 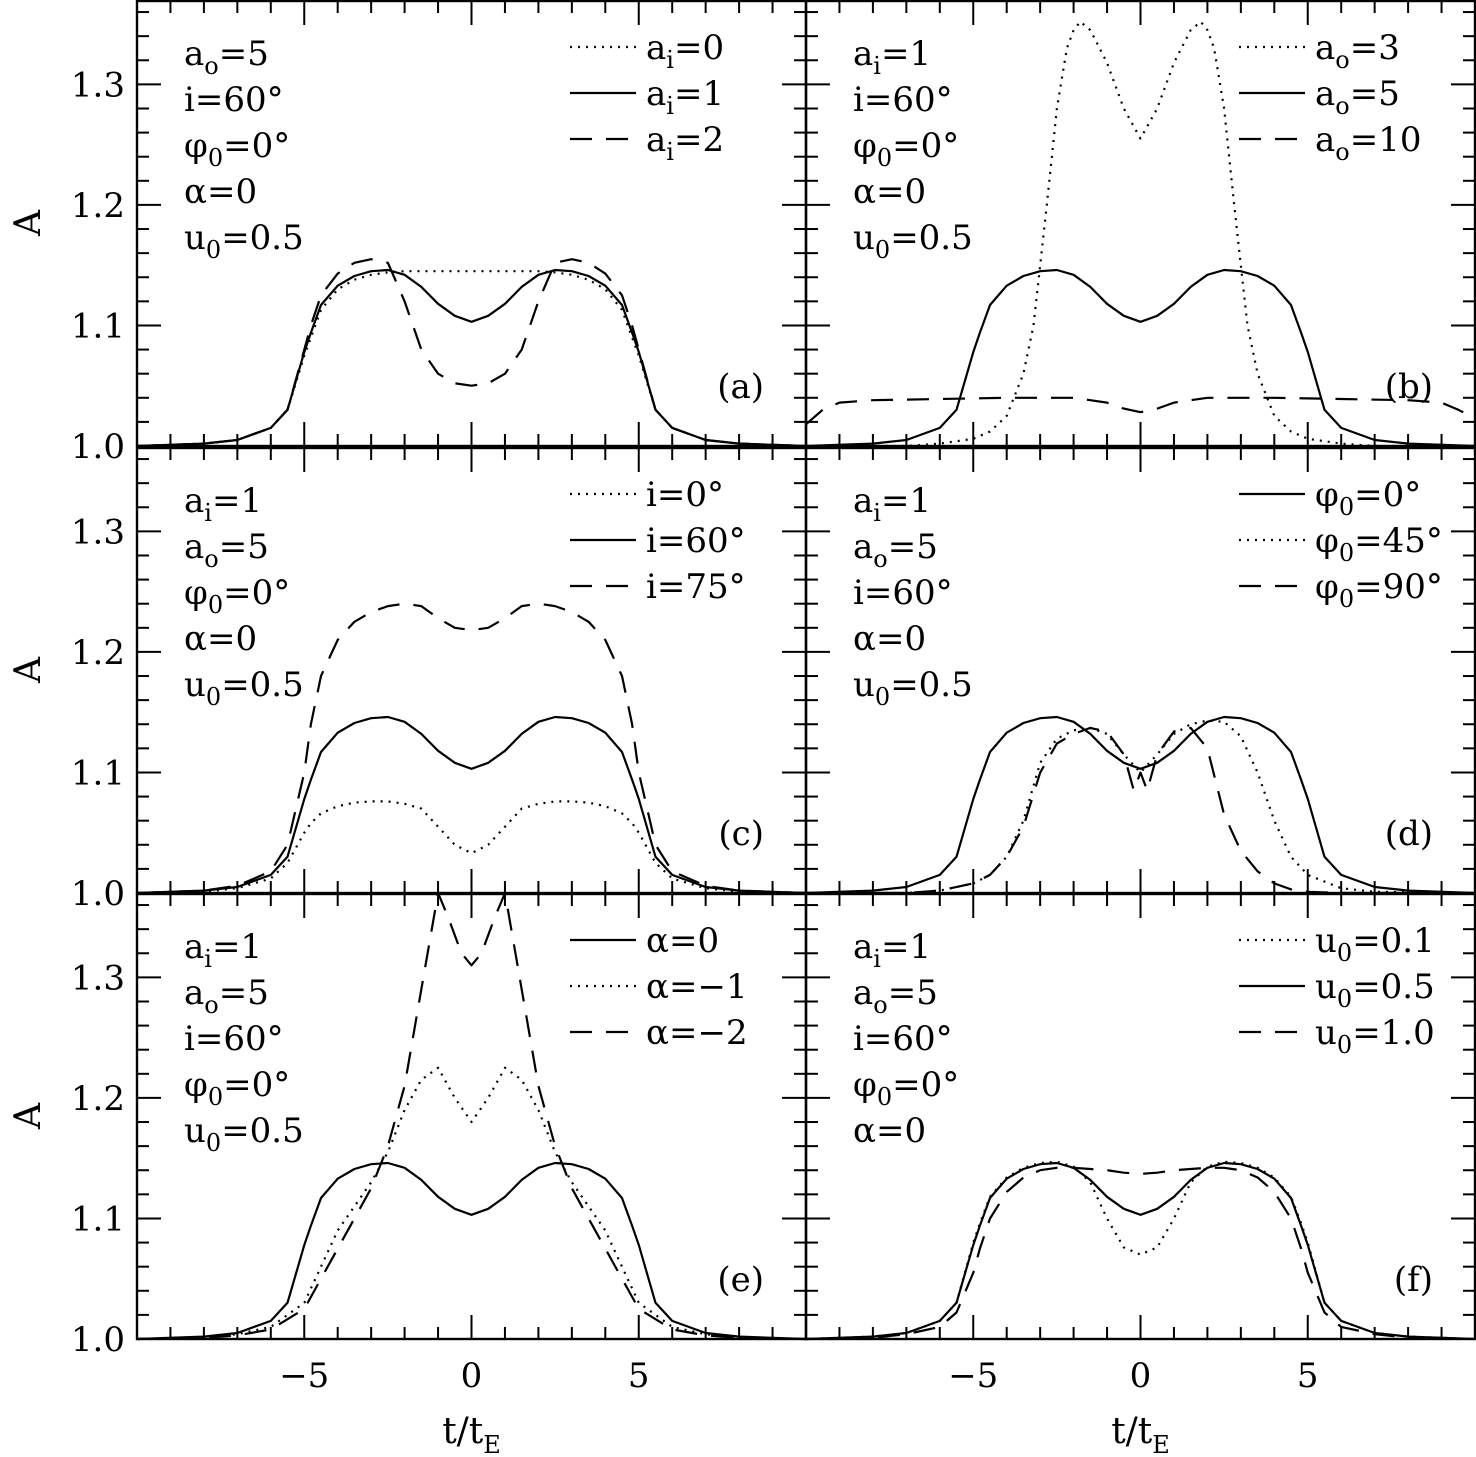 What do you see at coordinates (889, 192) in the screenshot?
I see `panel-b-param: α=0` at bounding box center [889, 192].